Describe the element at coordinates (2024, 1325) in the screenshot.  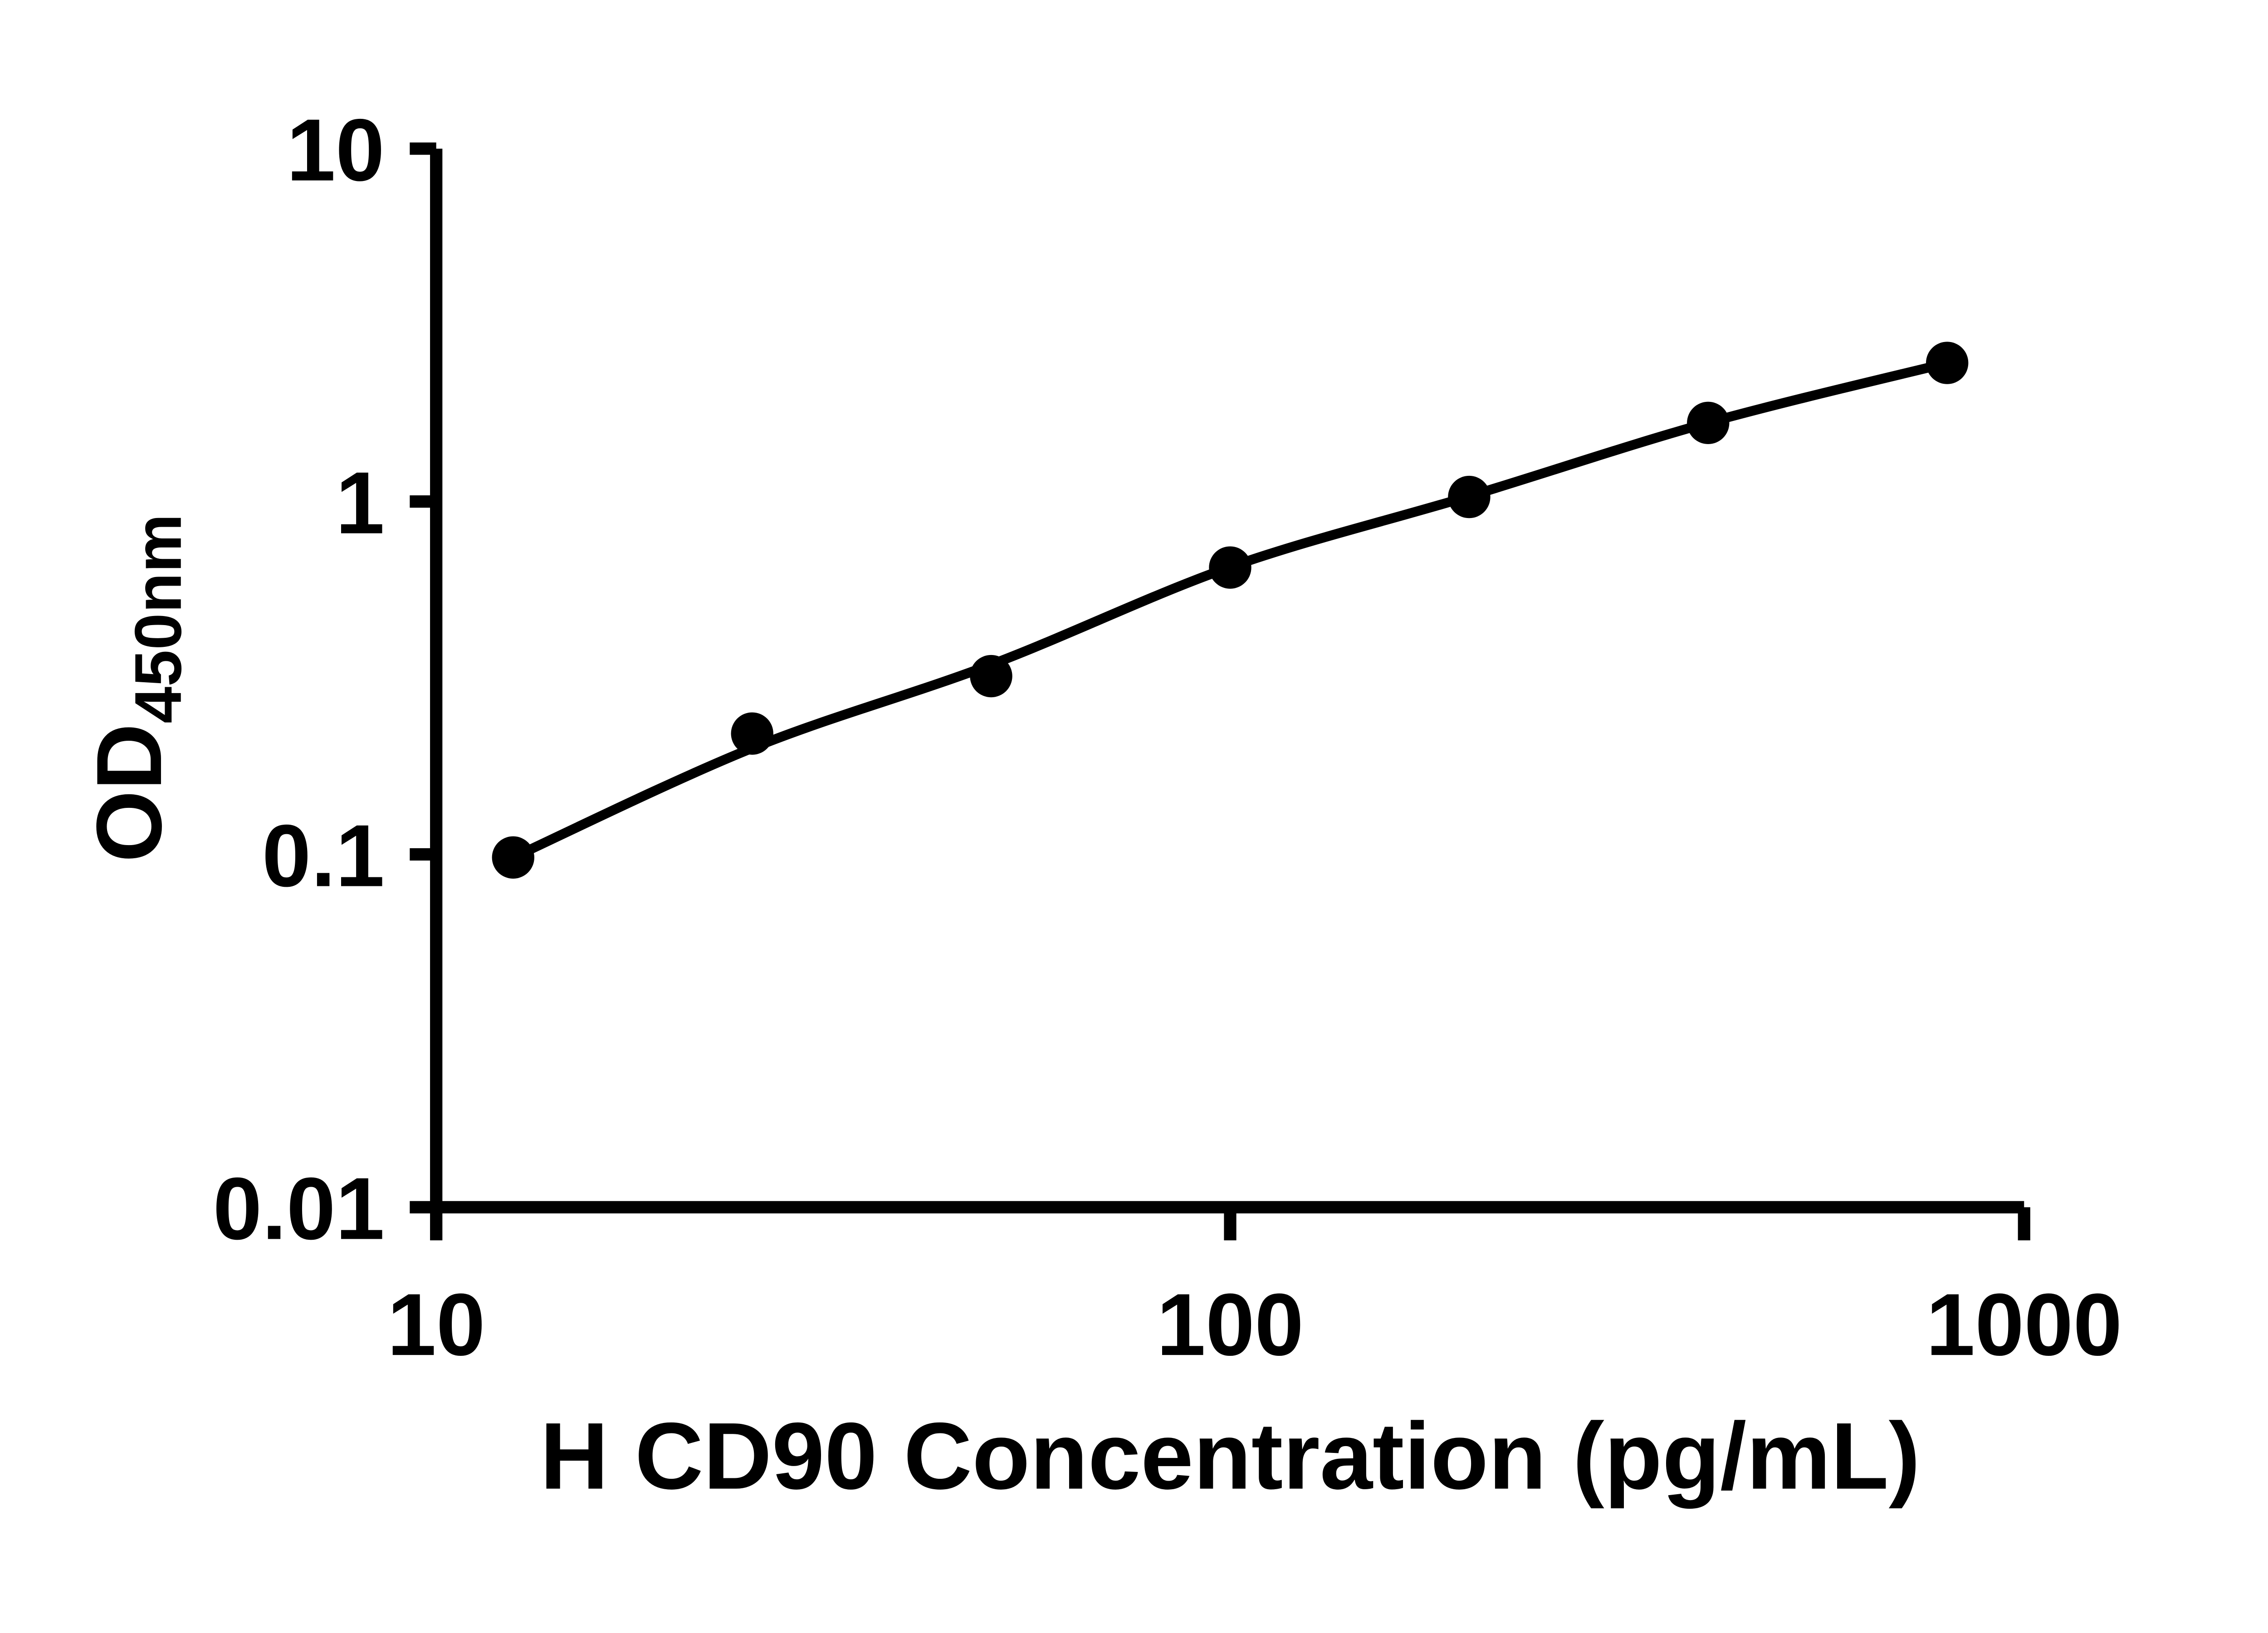
I see `x-tick-label: 1000` at that location.